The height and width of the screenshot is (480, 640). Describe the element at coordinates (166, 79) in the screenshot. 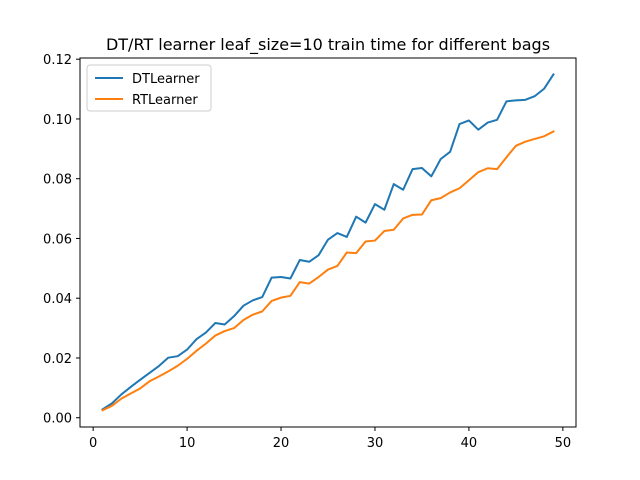

I see `legend-label-dtlearner: DTLearner` at that location.